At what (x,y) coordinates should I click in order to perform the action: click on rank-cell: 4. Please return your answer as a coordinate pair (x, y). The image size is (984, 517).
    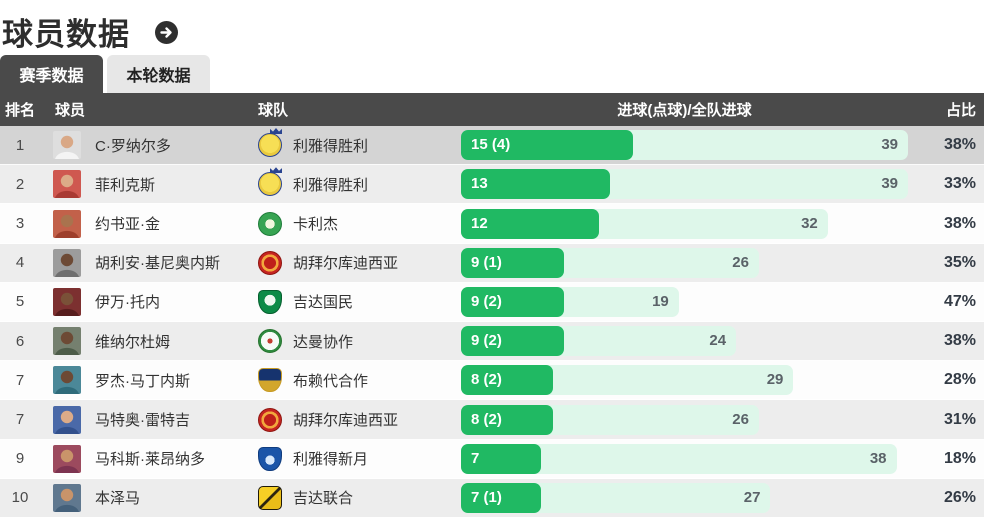
    Looking at the image, I should click on (20, 263).